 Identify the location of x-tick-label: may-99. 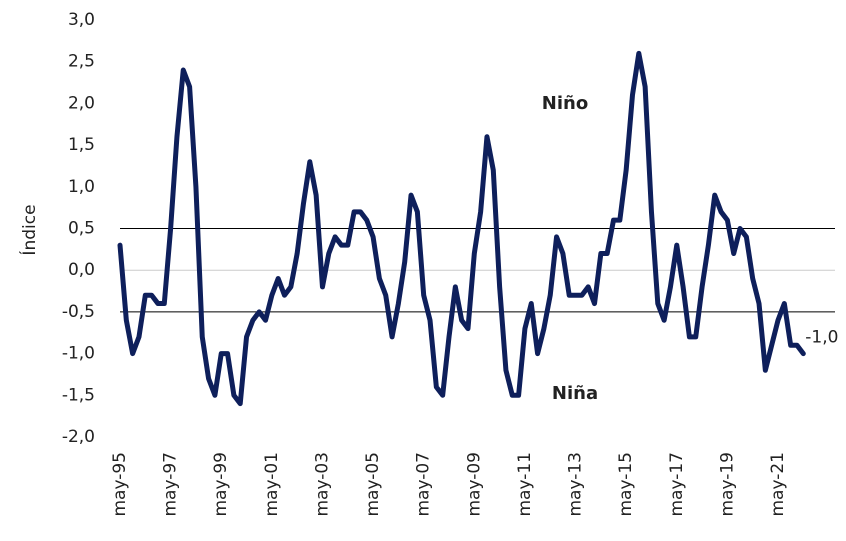
(221, 484).